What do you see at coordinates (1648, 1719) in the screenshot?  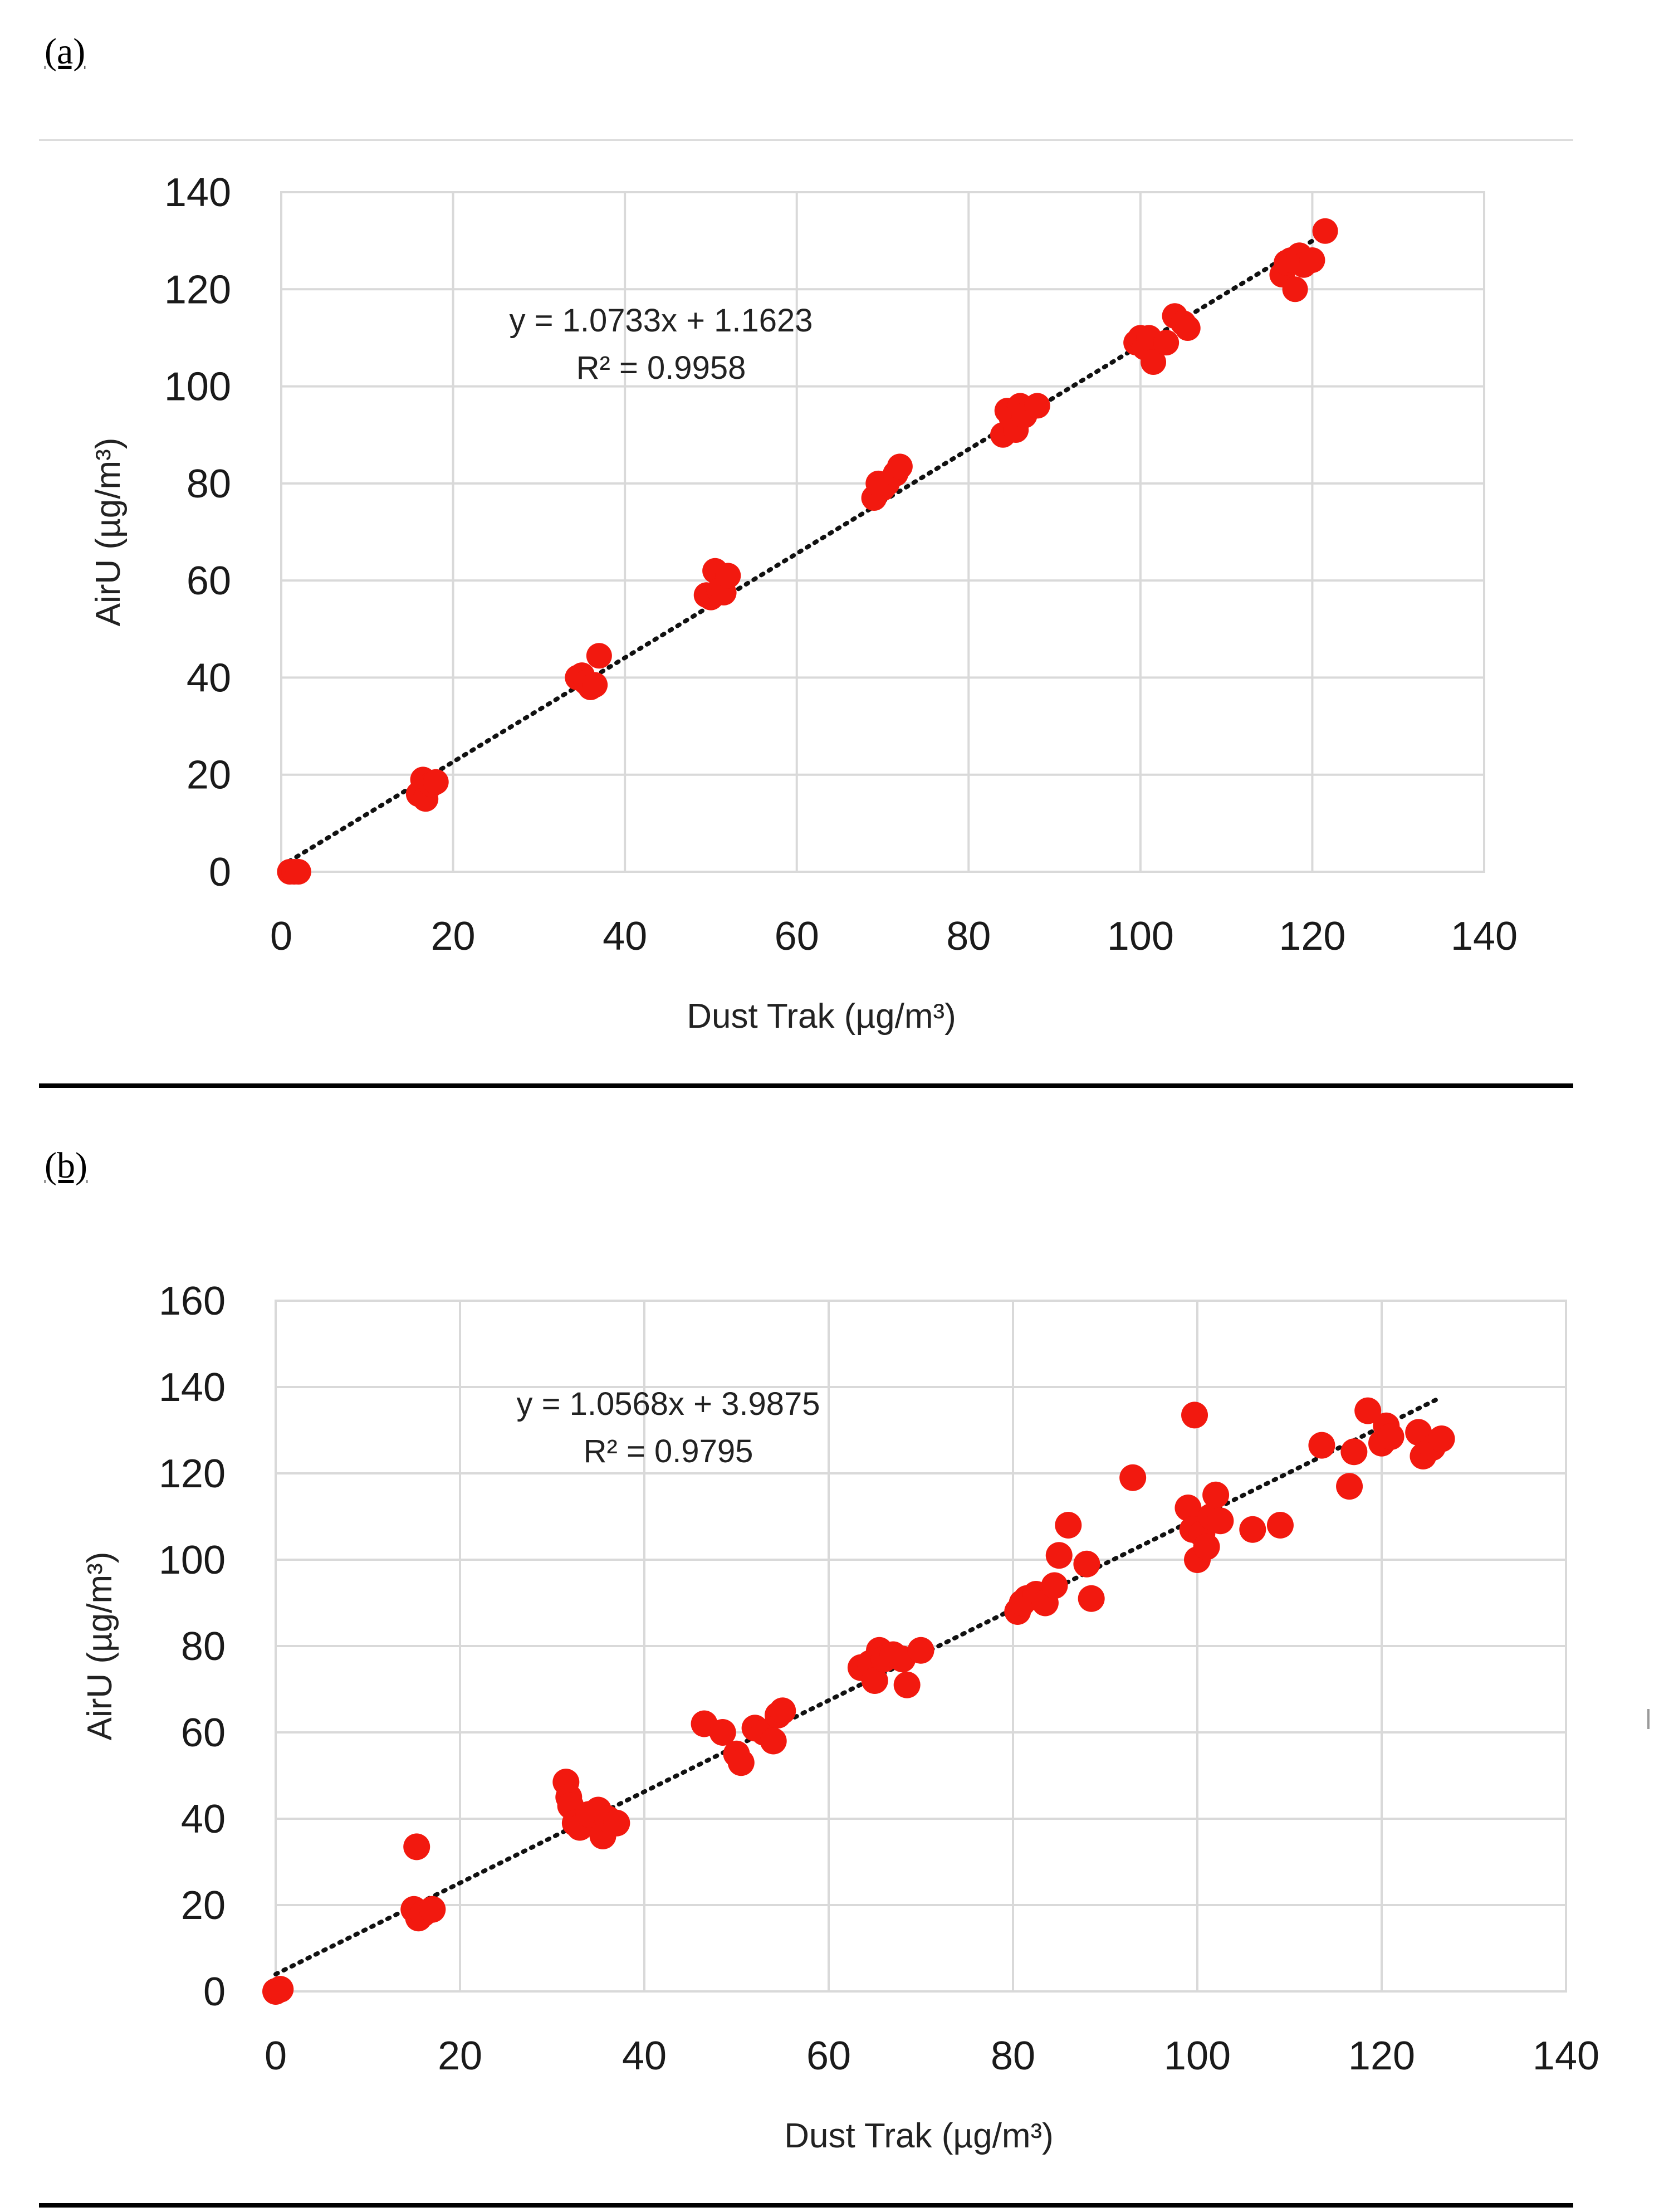 I see `margin-mark` at bounding box center [1648, 1719].